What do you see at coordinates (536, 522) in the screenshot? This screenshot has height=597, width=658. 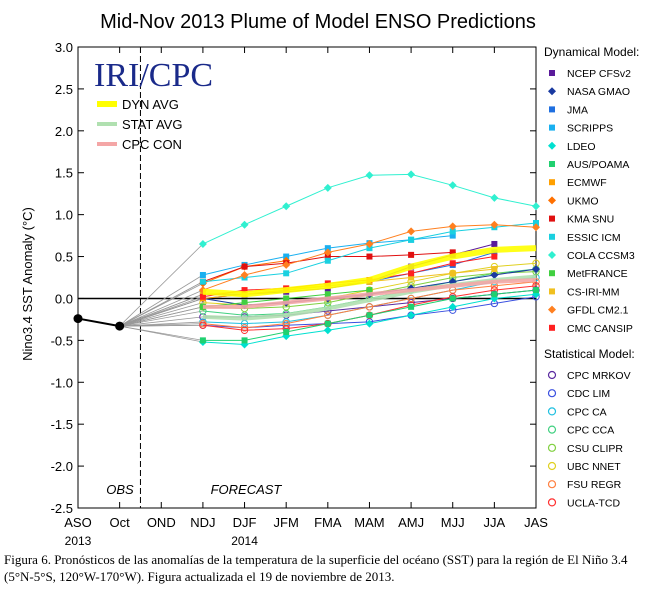 I see `x-tick-label: JAS` at bounding box center [536, 522].